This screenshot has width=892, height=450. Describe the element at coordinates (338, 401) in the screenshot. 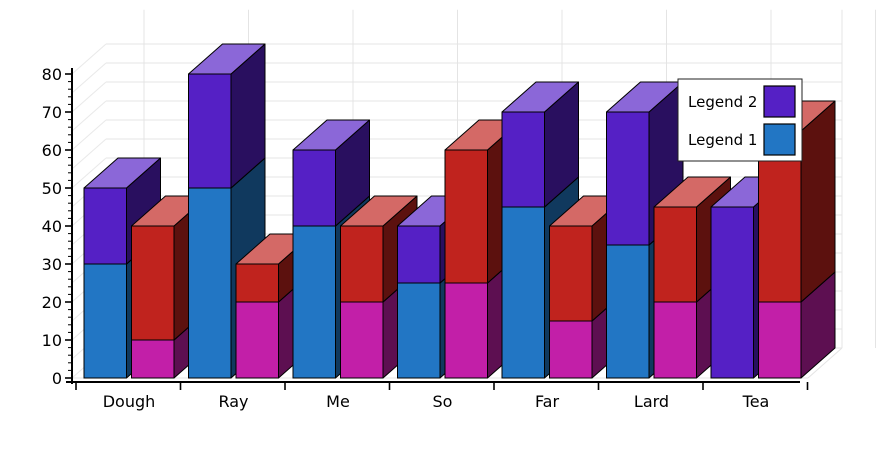

I see `x-tick-label: Me` at that location.